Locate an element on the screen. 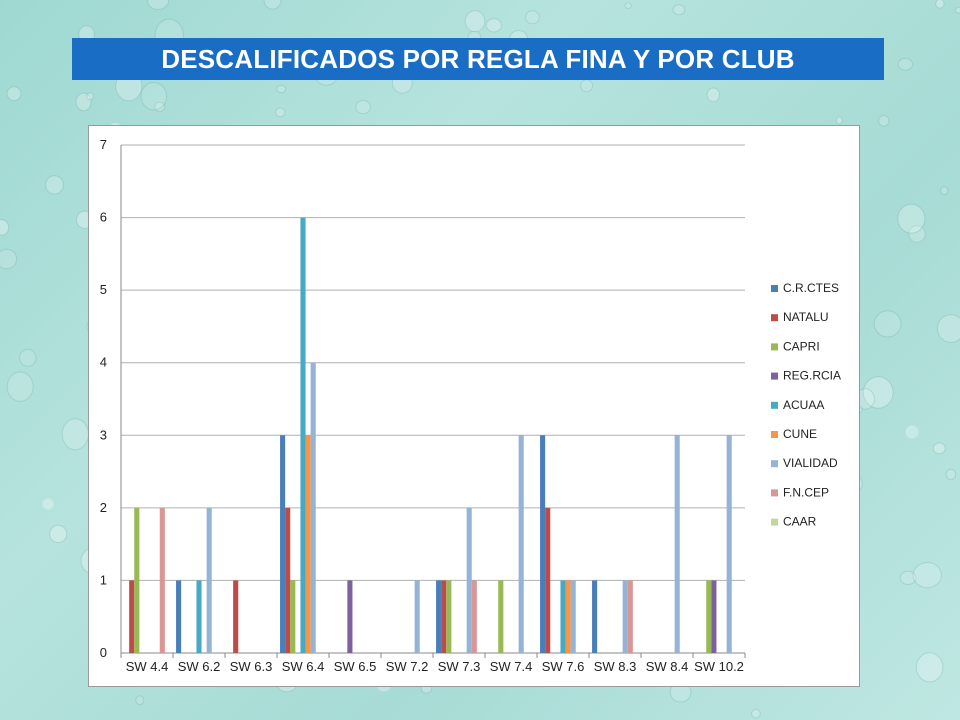  y-tick-label: 7 is located at coordinates (103, 144).